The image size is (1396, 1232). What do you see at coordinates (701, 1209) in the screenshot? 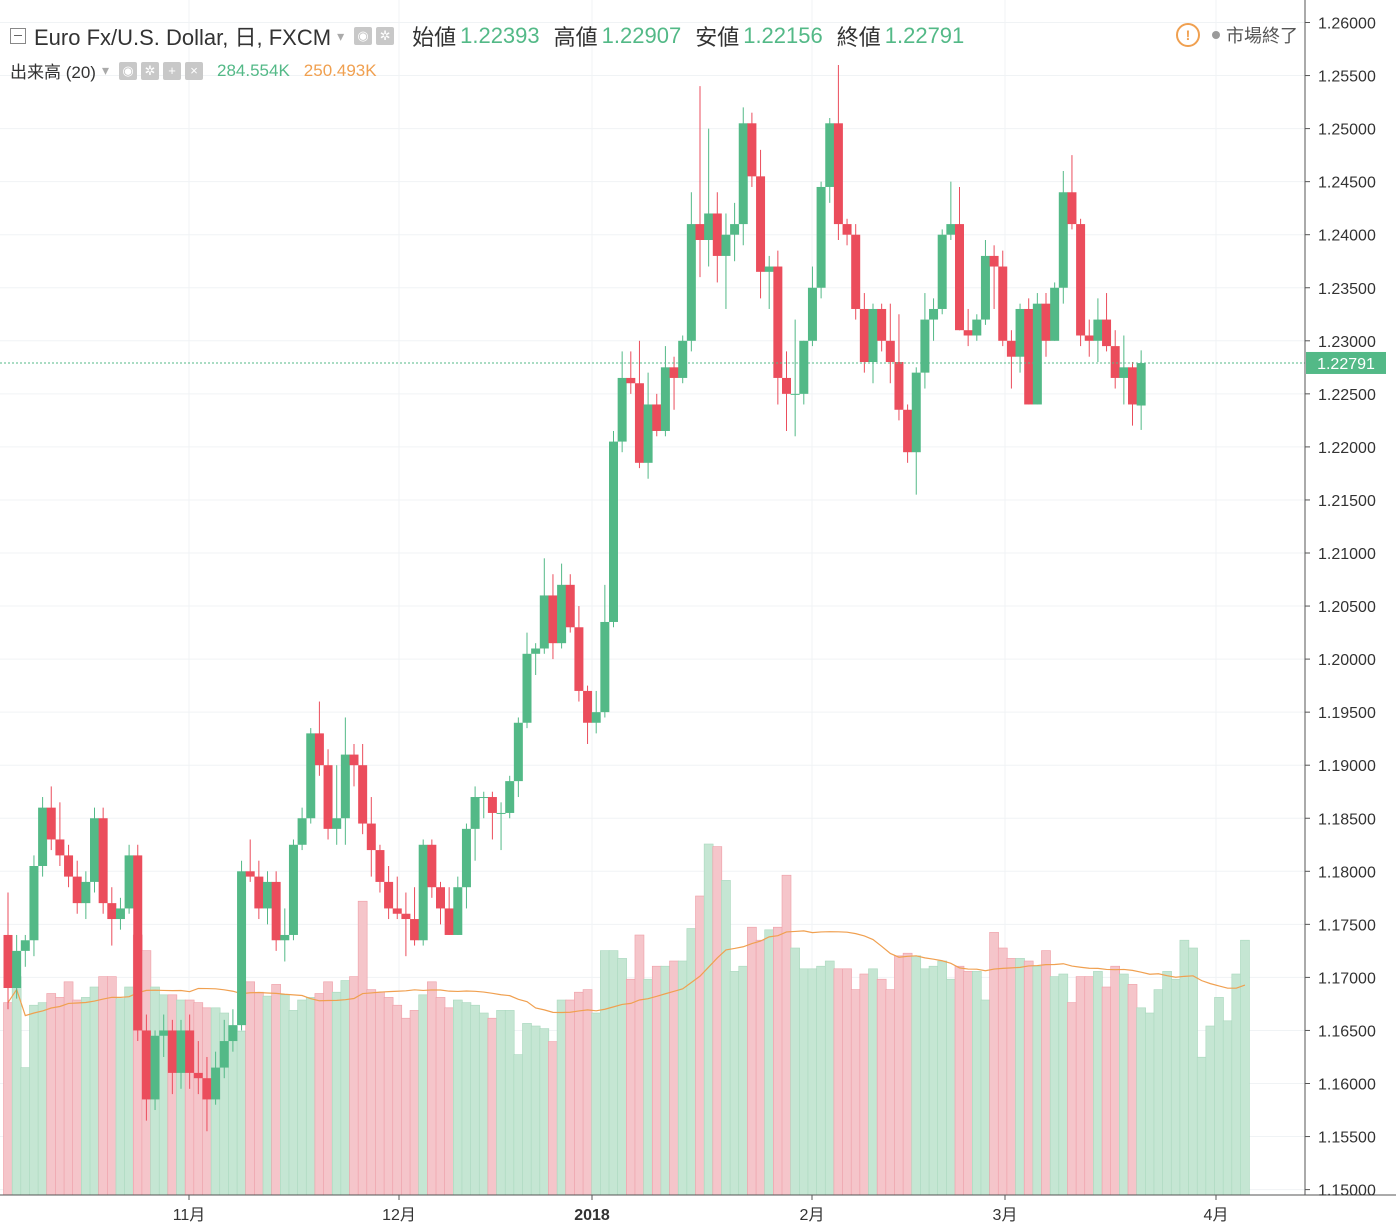
I see `time-axis: 11月 12月 2018 2月 3月 4月` at bounding box center [701, 1209].